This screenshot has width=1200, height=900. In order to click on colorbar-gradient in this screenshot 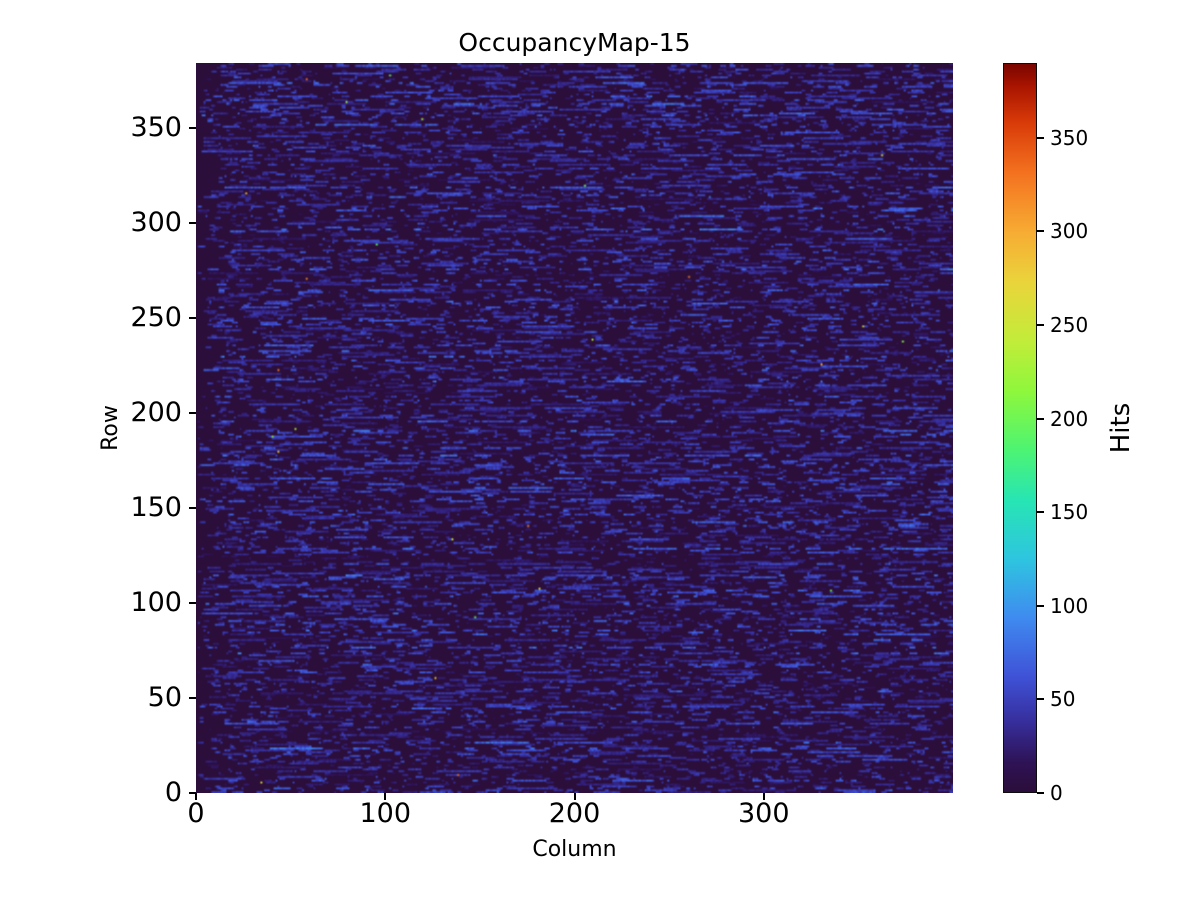, I will do `click(1020, 428)`.